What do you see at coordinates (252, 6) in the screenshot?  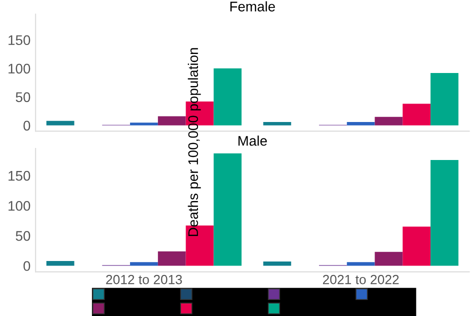 I see `chart-title: Female` at bounding box center [252, 6].